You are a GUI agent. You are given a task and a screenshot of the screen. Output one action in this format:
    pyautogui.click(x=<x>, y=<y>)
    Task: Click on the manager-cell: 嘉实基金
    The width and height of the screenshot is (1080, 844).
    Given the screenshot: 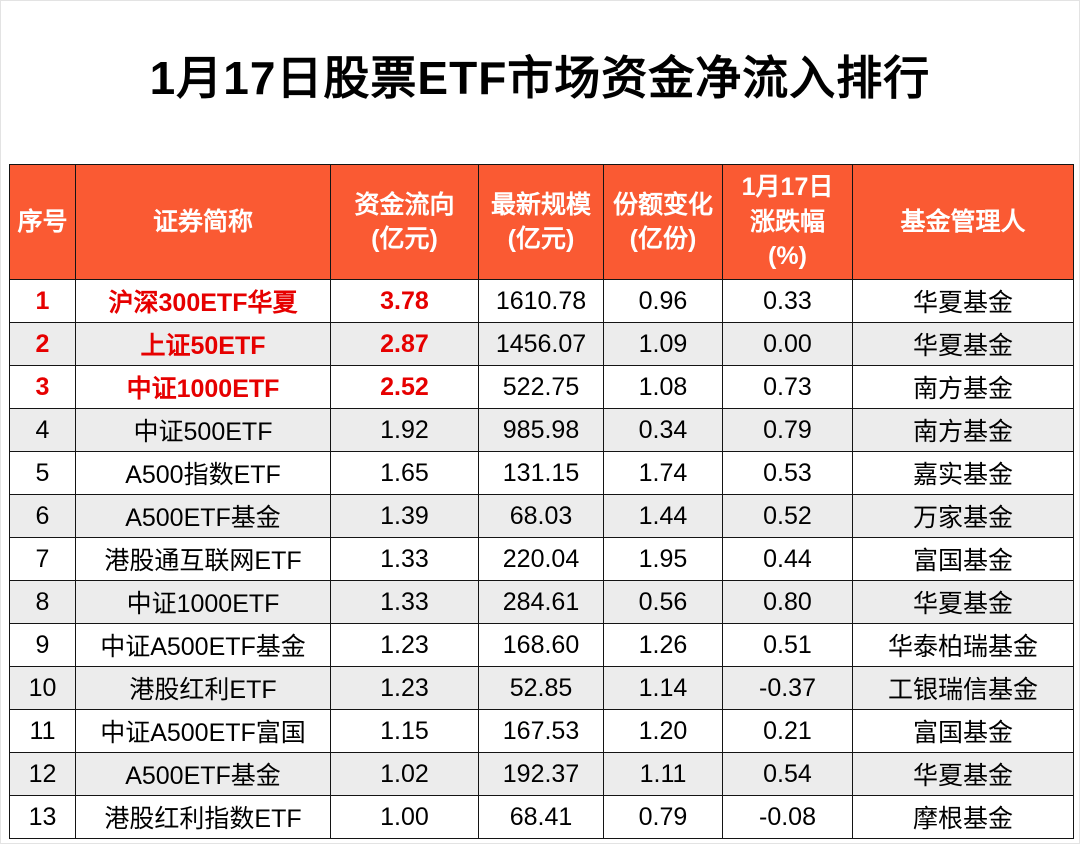 What is the action you would take?
    pyautogui.click(x=963, y=473)
    